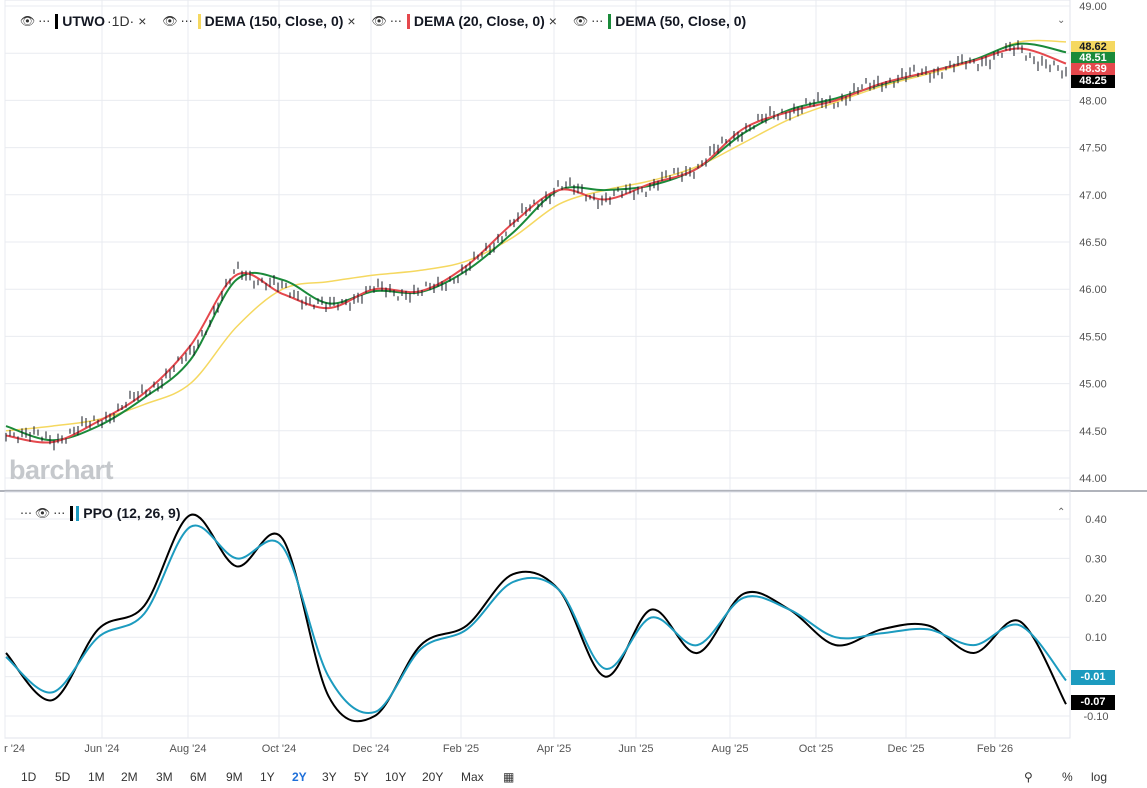 Image resolution: width=1147 pixels, height=788 pixels. What do you see at coordinates (479, 21) in the screenshot?
I see `study-label: DEMA (20, Close, 0)` at bounding box center [479, 21].